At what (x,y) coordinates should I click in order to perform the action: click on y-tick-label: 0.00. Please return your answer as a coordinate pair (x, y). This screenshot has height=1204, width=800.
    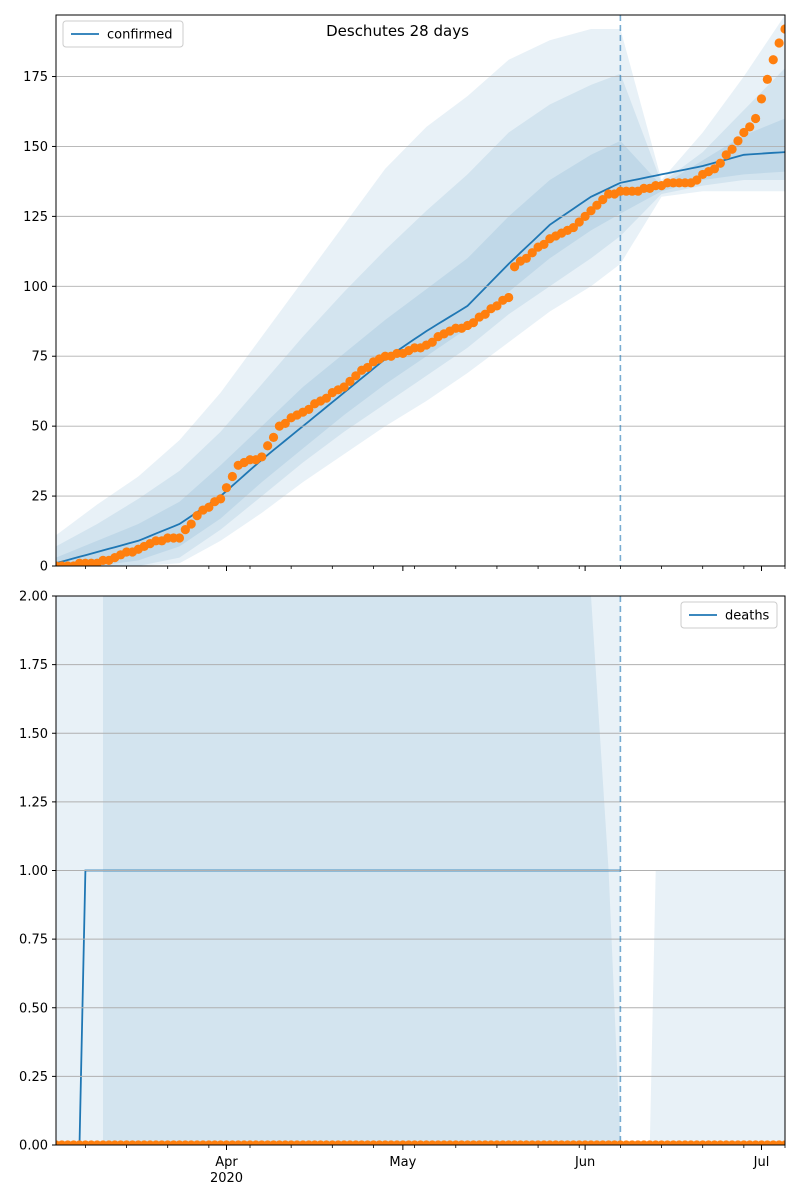
    Looking at the image, I should click on (33, 1146).